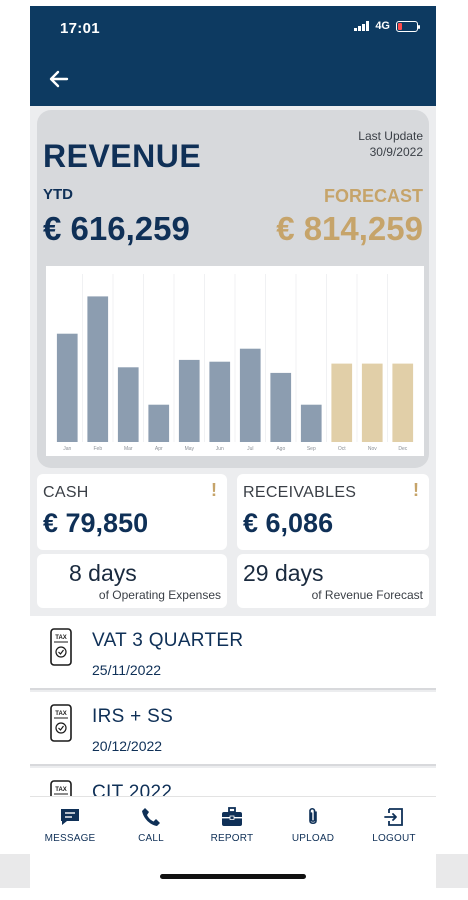 The image size is (468, 900). What do you see at coordinates (300, 492) in the screenshot?
I see `receivables-label: RECEIVABLES` at bounding box center [300, 492].